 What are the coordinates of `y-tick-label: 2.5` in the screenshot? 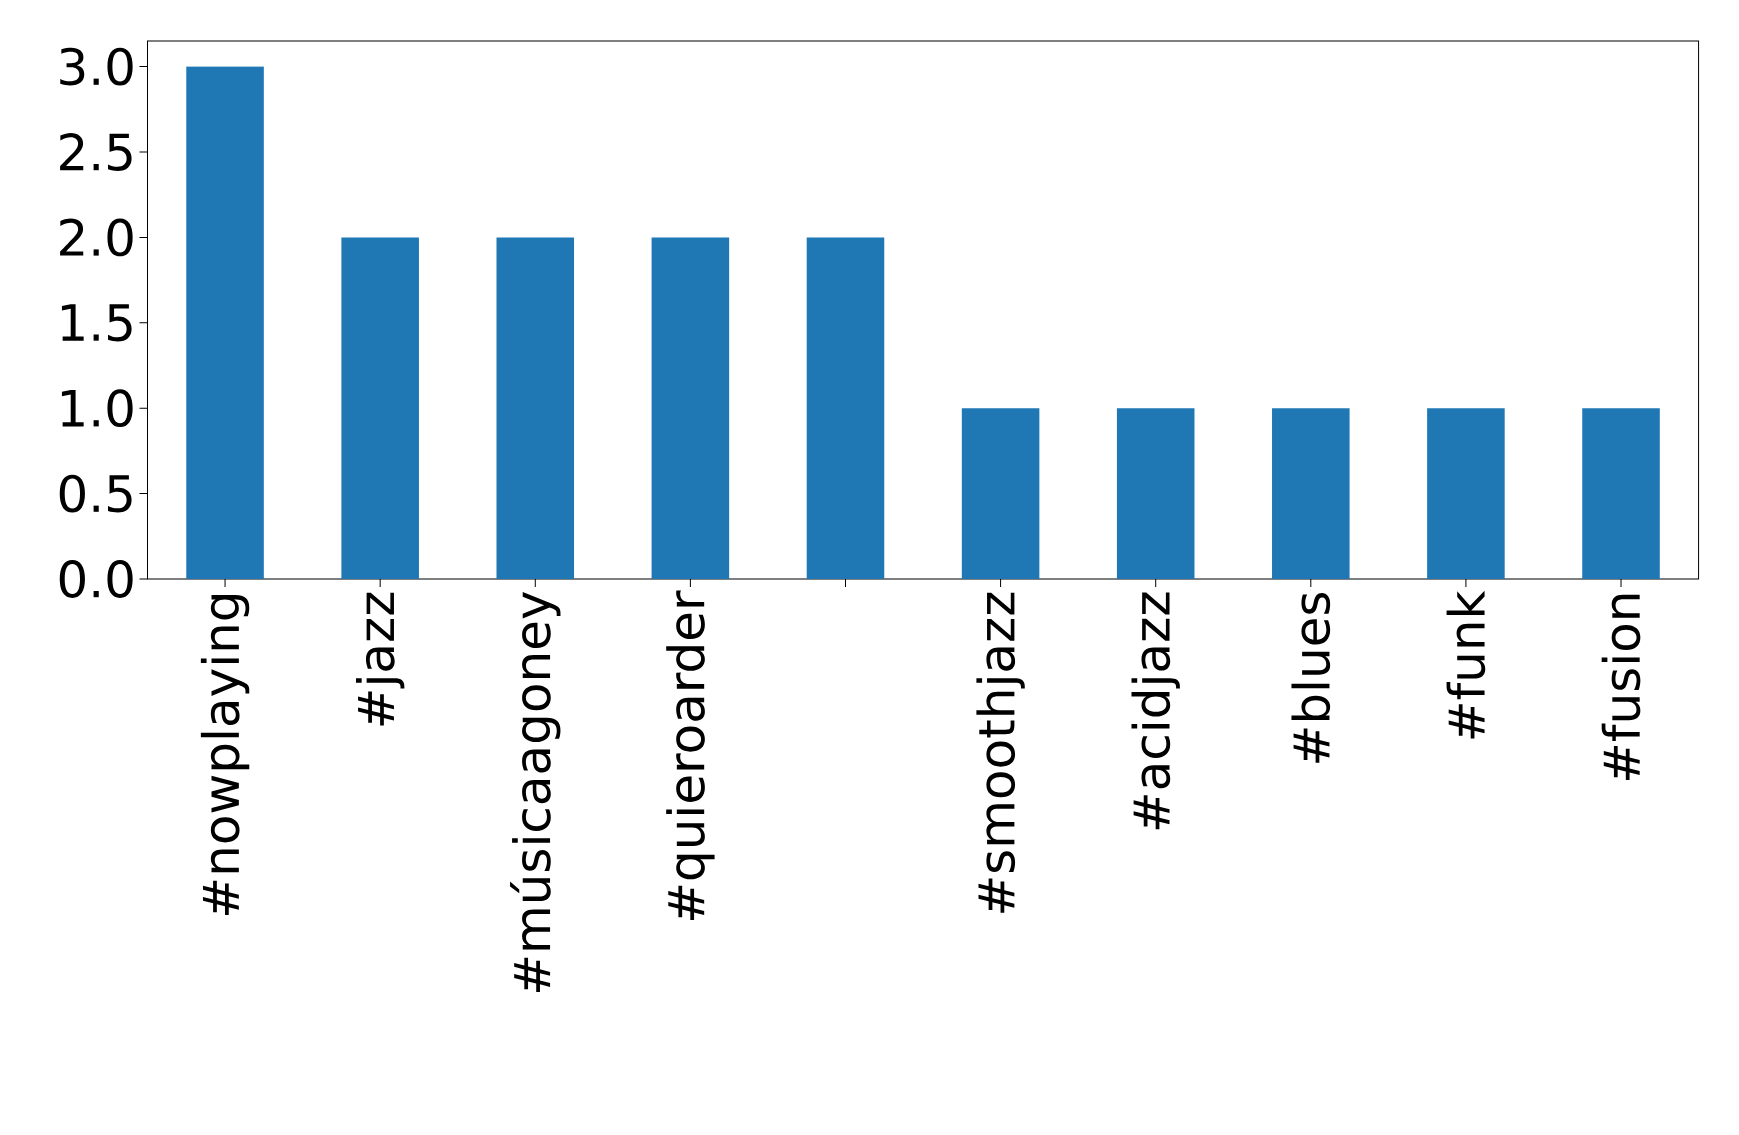 It's located at (96, 152).